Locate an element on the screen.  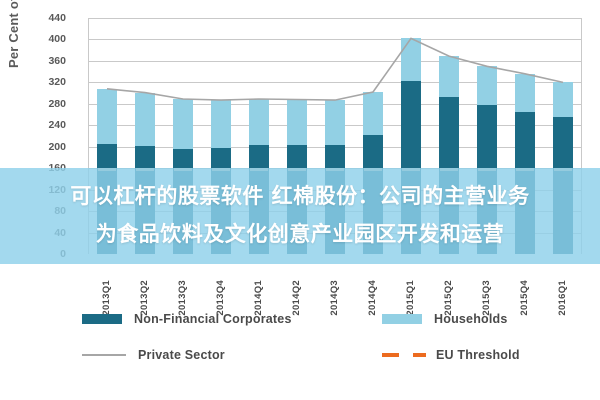
legend-item-eu-threshold: EU Threshold is located at coordinates (451, 355).